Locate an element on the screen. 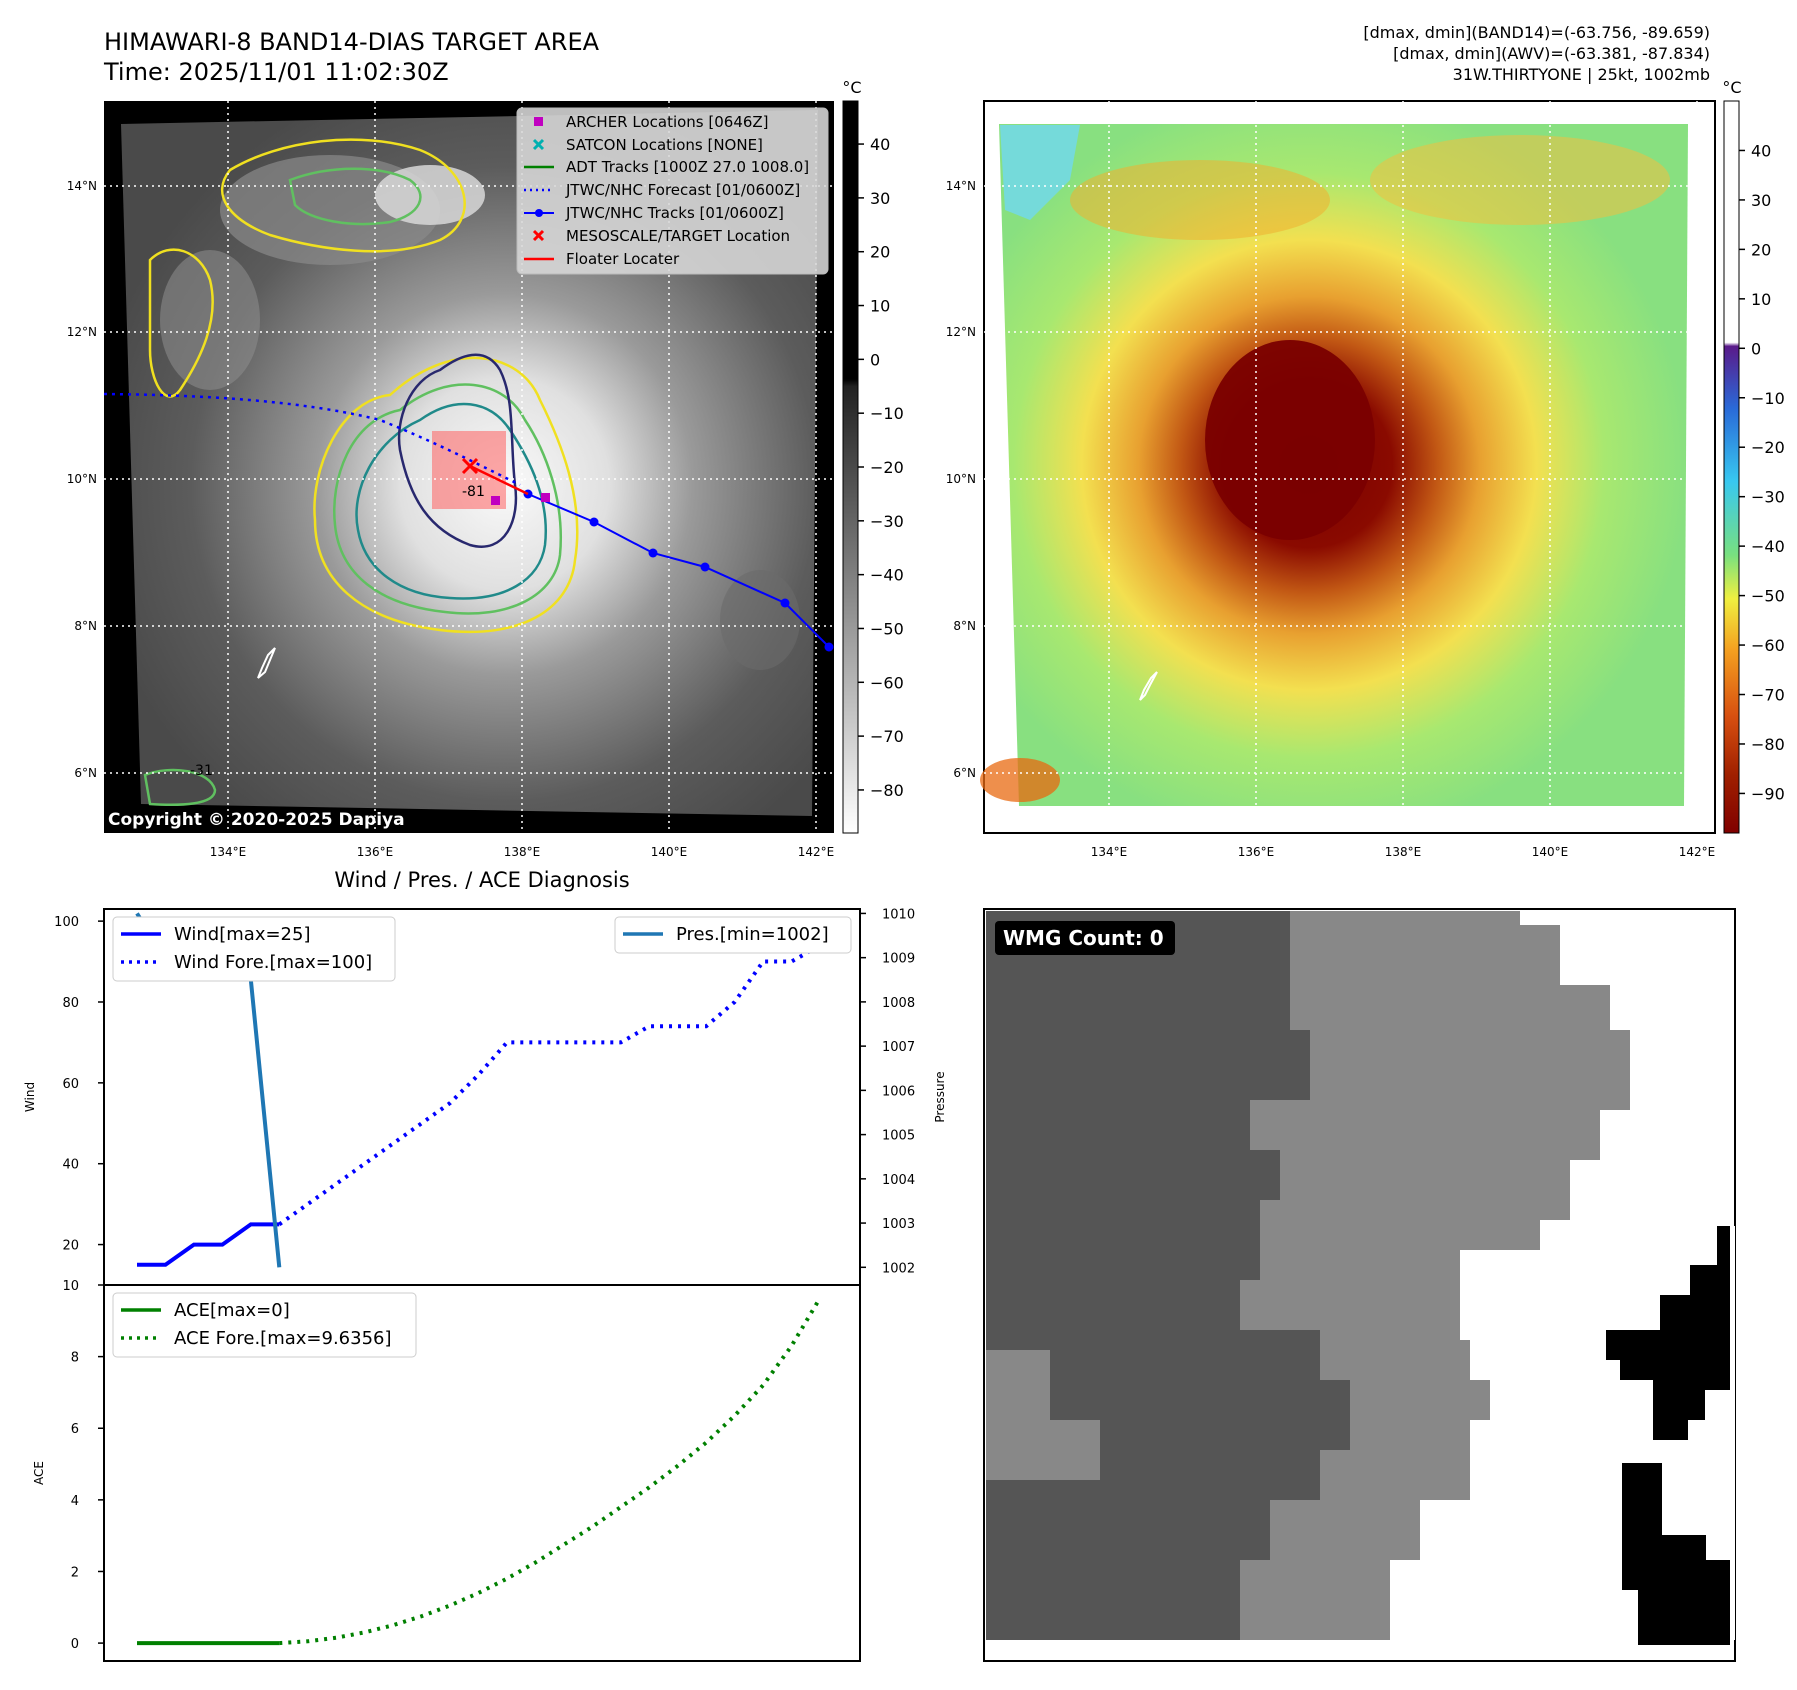  wind-axis-label: Wind is located at coordinates (30, 1097).